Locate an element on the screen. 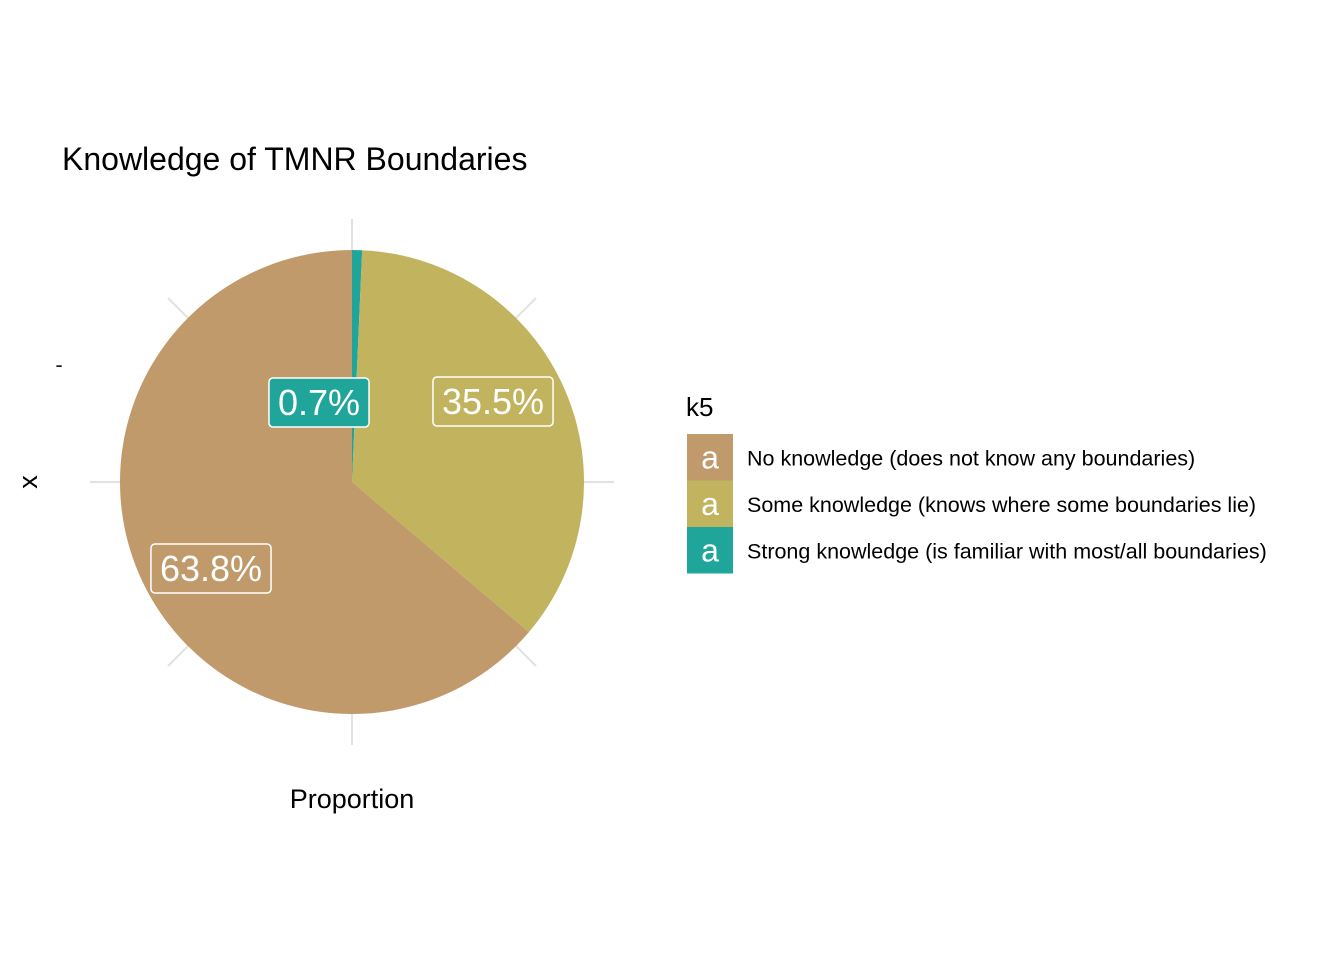  chart-title: Knowledge of TMNR Boundaries is located at coordinates (294, 159).